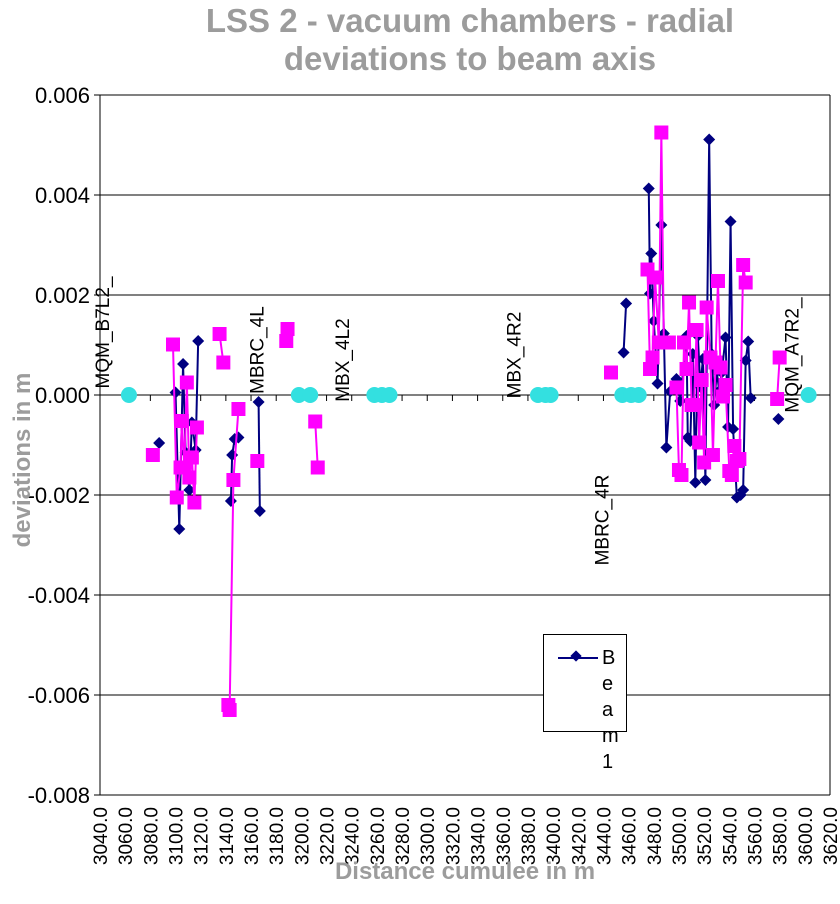  Describe the element at coordinates (403, 836) in the screenshot. I see `x-tick-label: 3280.0` at that location.